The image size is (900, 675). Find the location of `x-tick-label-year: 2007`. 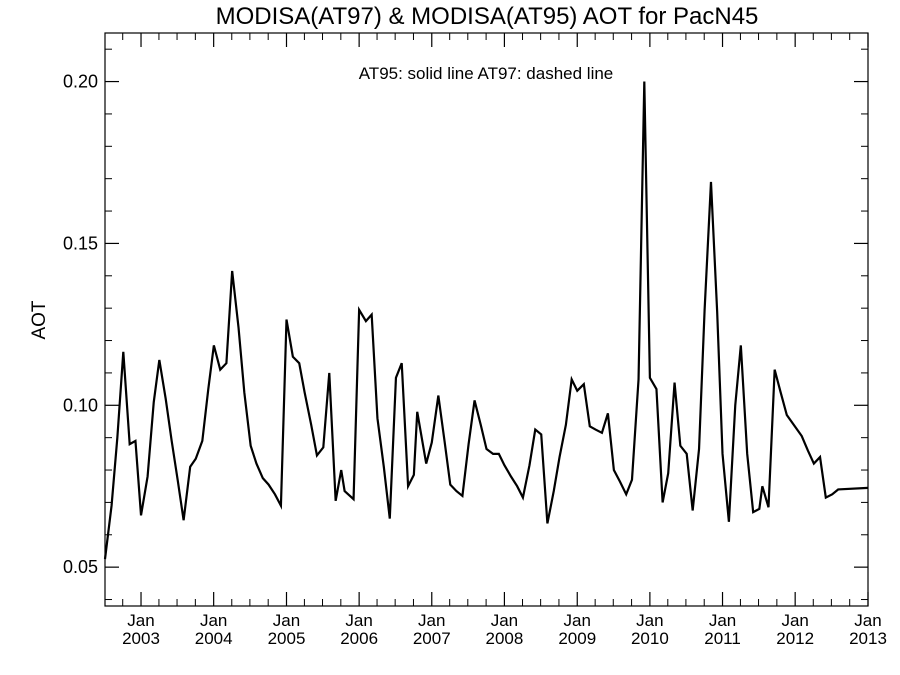

x-tick-label-year: 2007 is located at coordinates (432, 638).